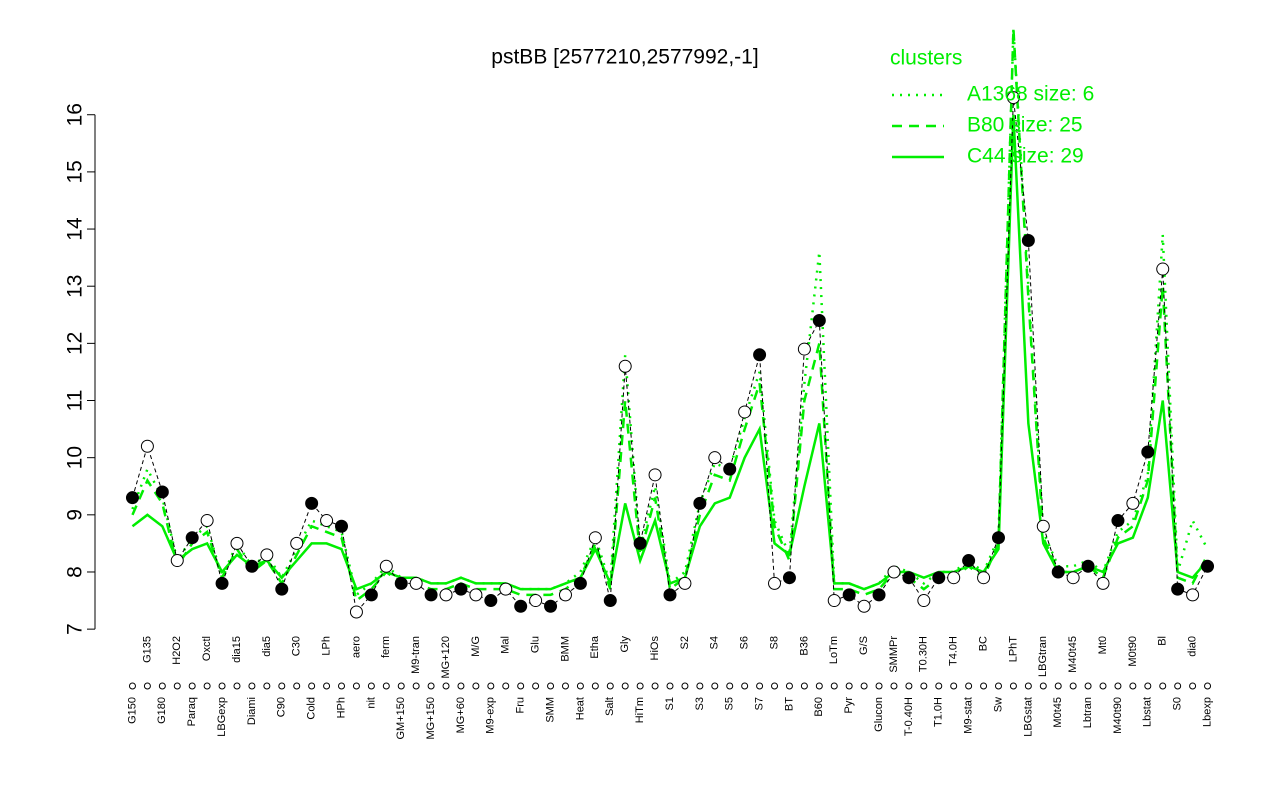 This screenshot has height=800, width=1280. What do you see at coordinates (849, 705) in the screenshot?
I see `x-tick-label: Pyr` at bounding box center [849, 705].